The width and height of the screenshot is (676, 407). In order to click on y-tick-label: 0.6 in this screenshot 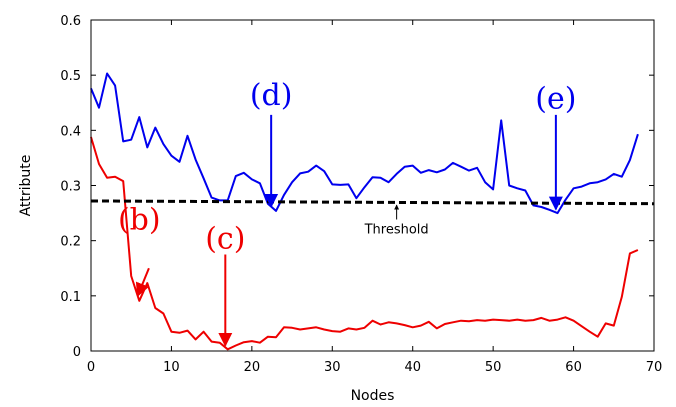, I will do `click(70, 21)`.